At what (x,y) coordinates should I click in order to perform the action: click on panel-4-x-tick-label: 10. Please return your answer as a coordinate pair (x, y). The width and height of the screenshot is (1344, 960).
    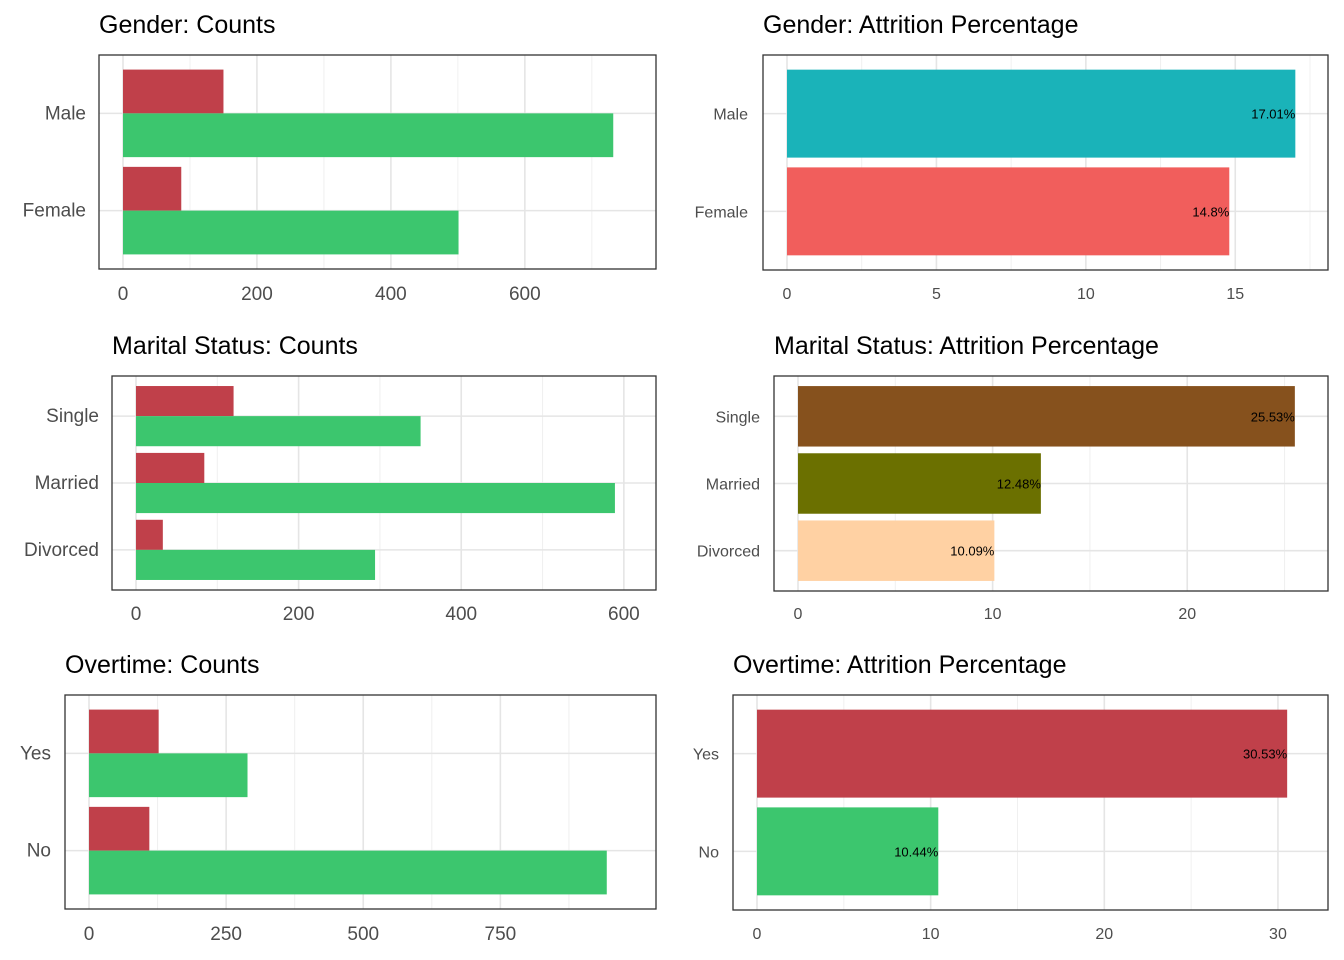
    Looking at the image, I should click on (993, 614).